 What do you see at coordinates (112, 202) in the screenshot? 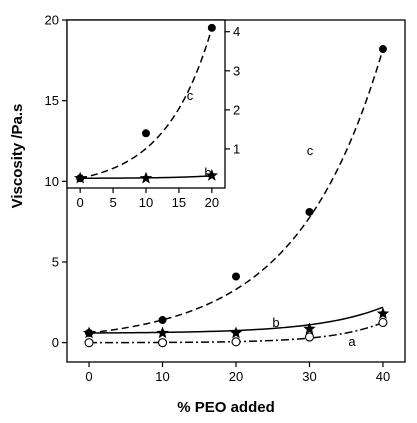
I see `inset-x-tick-label: 5` at bounding box center [112, 202].